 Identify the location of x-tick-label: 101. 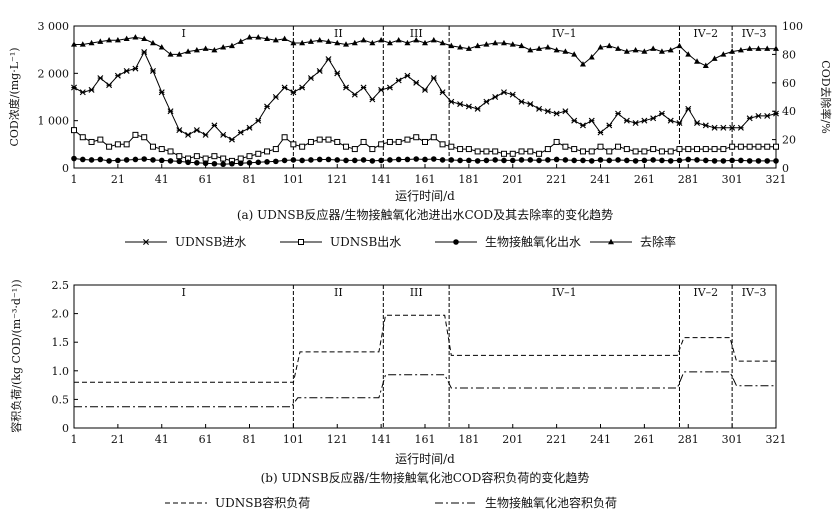
(293, 179).